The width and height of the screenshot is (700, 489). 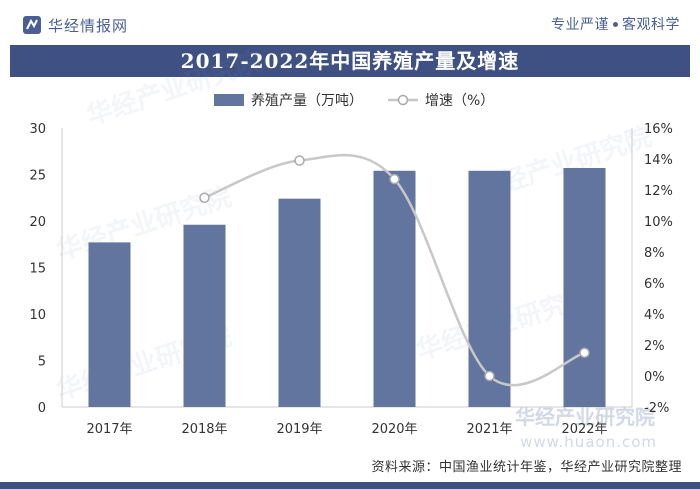 What do you see at coordinates (654, 284) in the screenshot?
I see `right-axis-tick-label: 6%` at bounding box center [654, 284].